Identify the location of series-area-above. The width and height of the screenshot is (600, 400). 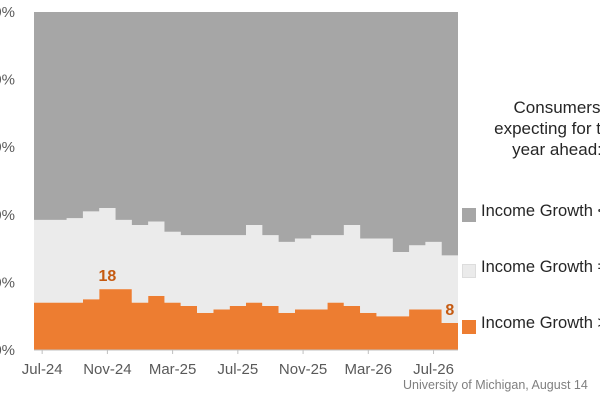
(246, 319).